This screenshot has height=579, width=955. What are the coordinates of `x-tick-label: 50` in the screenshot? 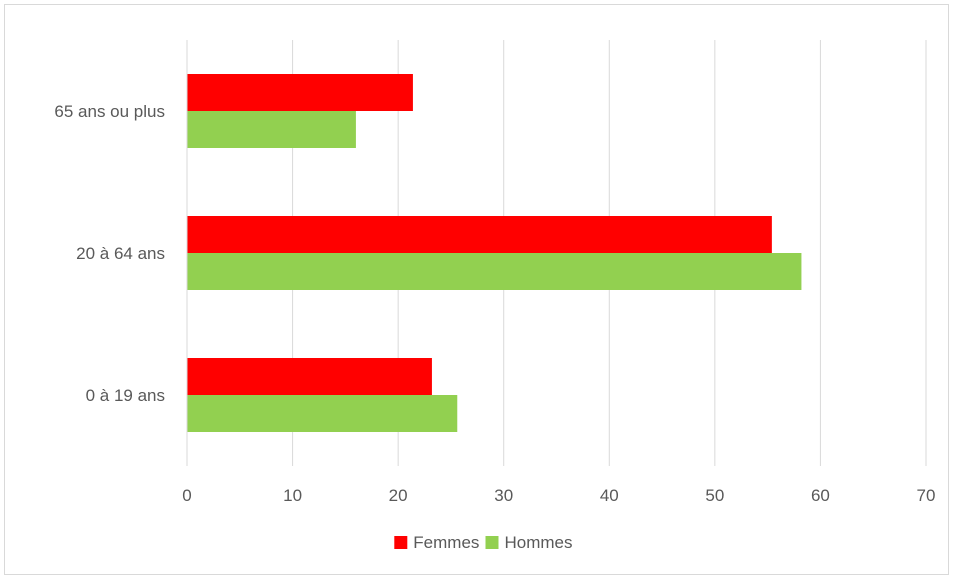 It's located at (714, 495).